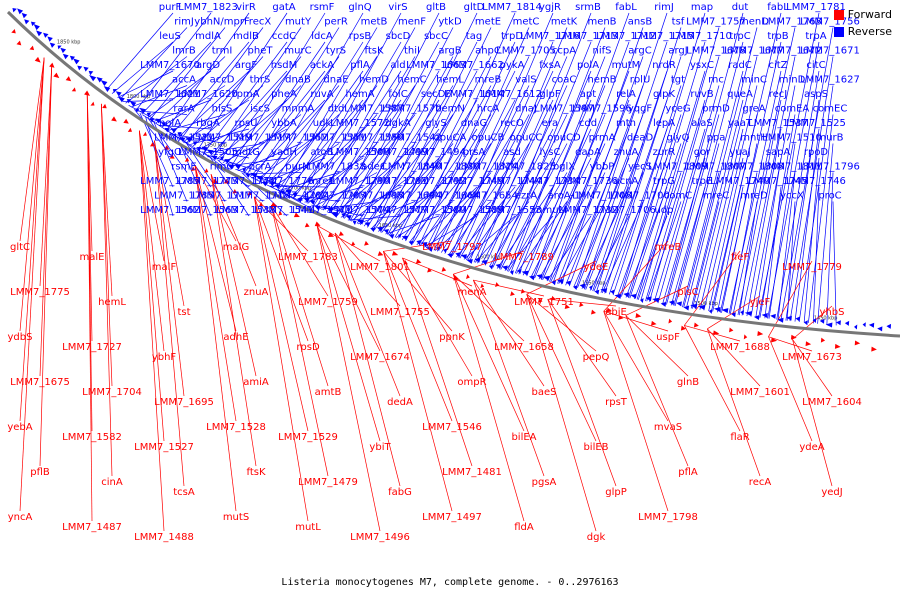 Image resolution: width=900 pixels, height=600 pixels. Describe the element at coordinates (792, 138) in the screenshot. I see `reverse-gene-label: LMM7_1510` at that location.